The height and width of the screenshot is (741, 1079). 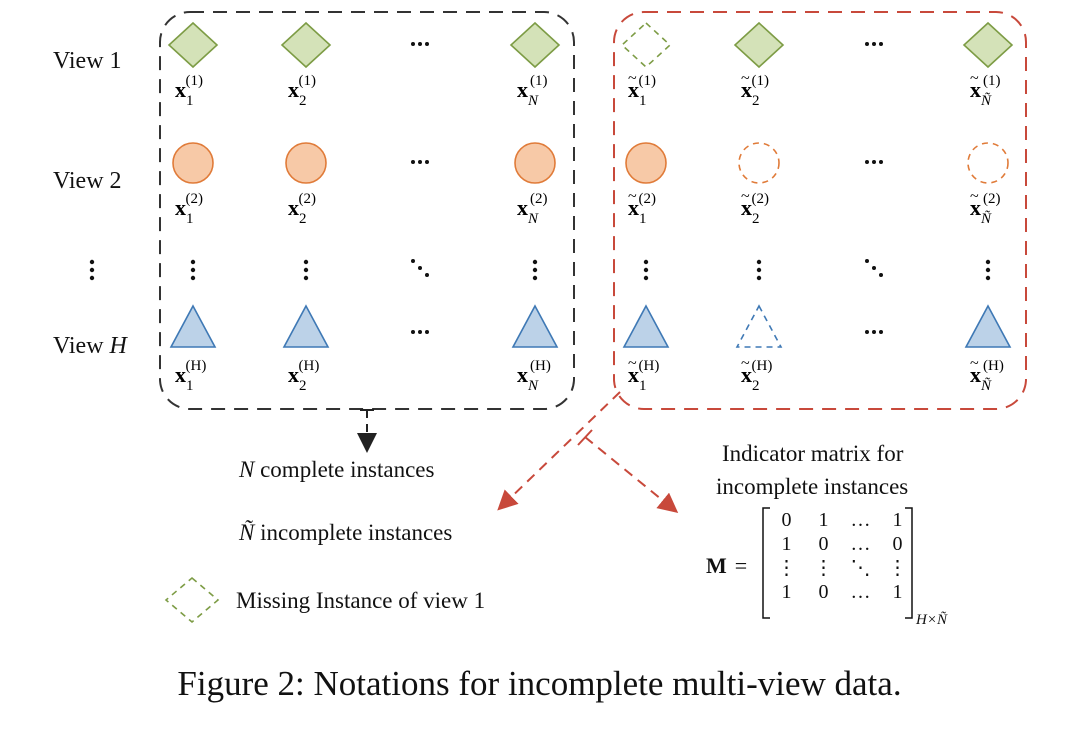 What do you see at coordinates (190, 376) in the screenshot?
I see `complete-label-r3-c1: x1(H)` at bounding box center [190, 376].